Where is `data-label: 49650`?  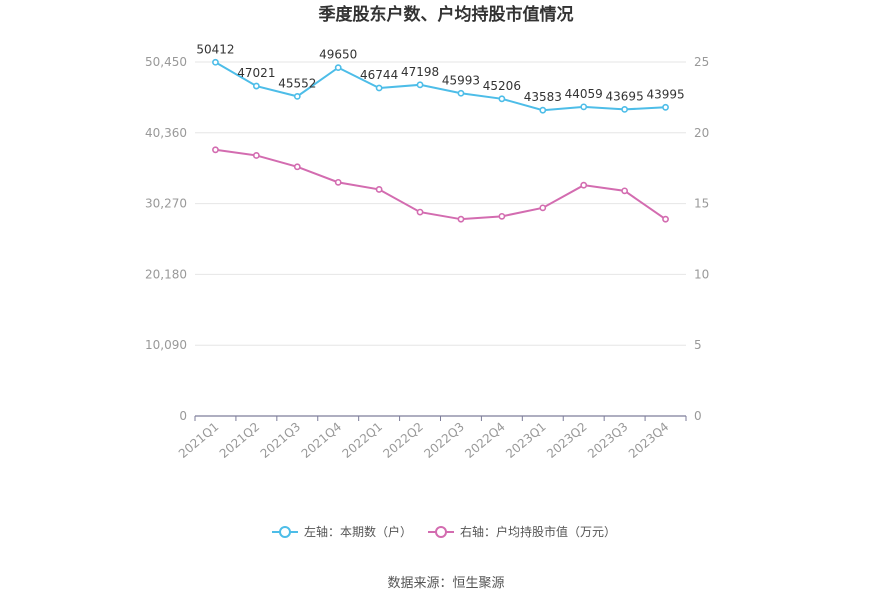
data-label: 49650 is located at coordinates (338, 55).